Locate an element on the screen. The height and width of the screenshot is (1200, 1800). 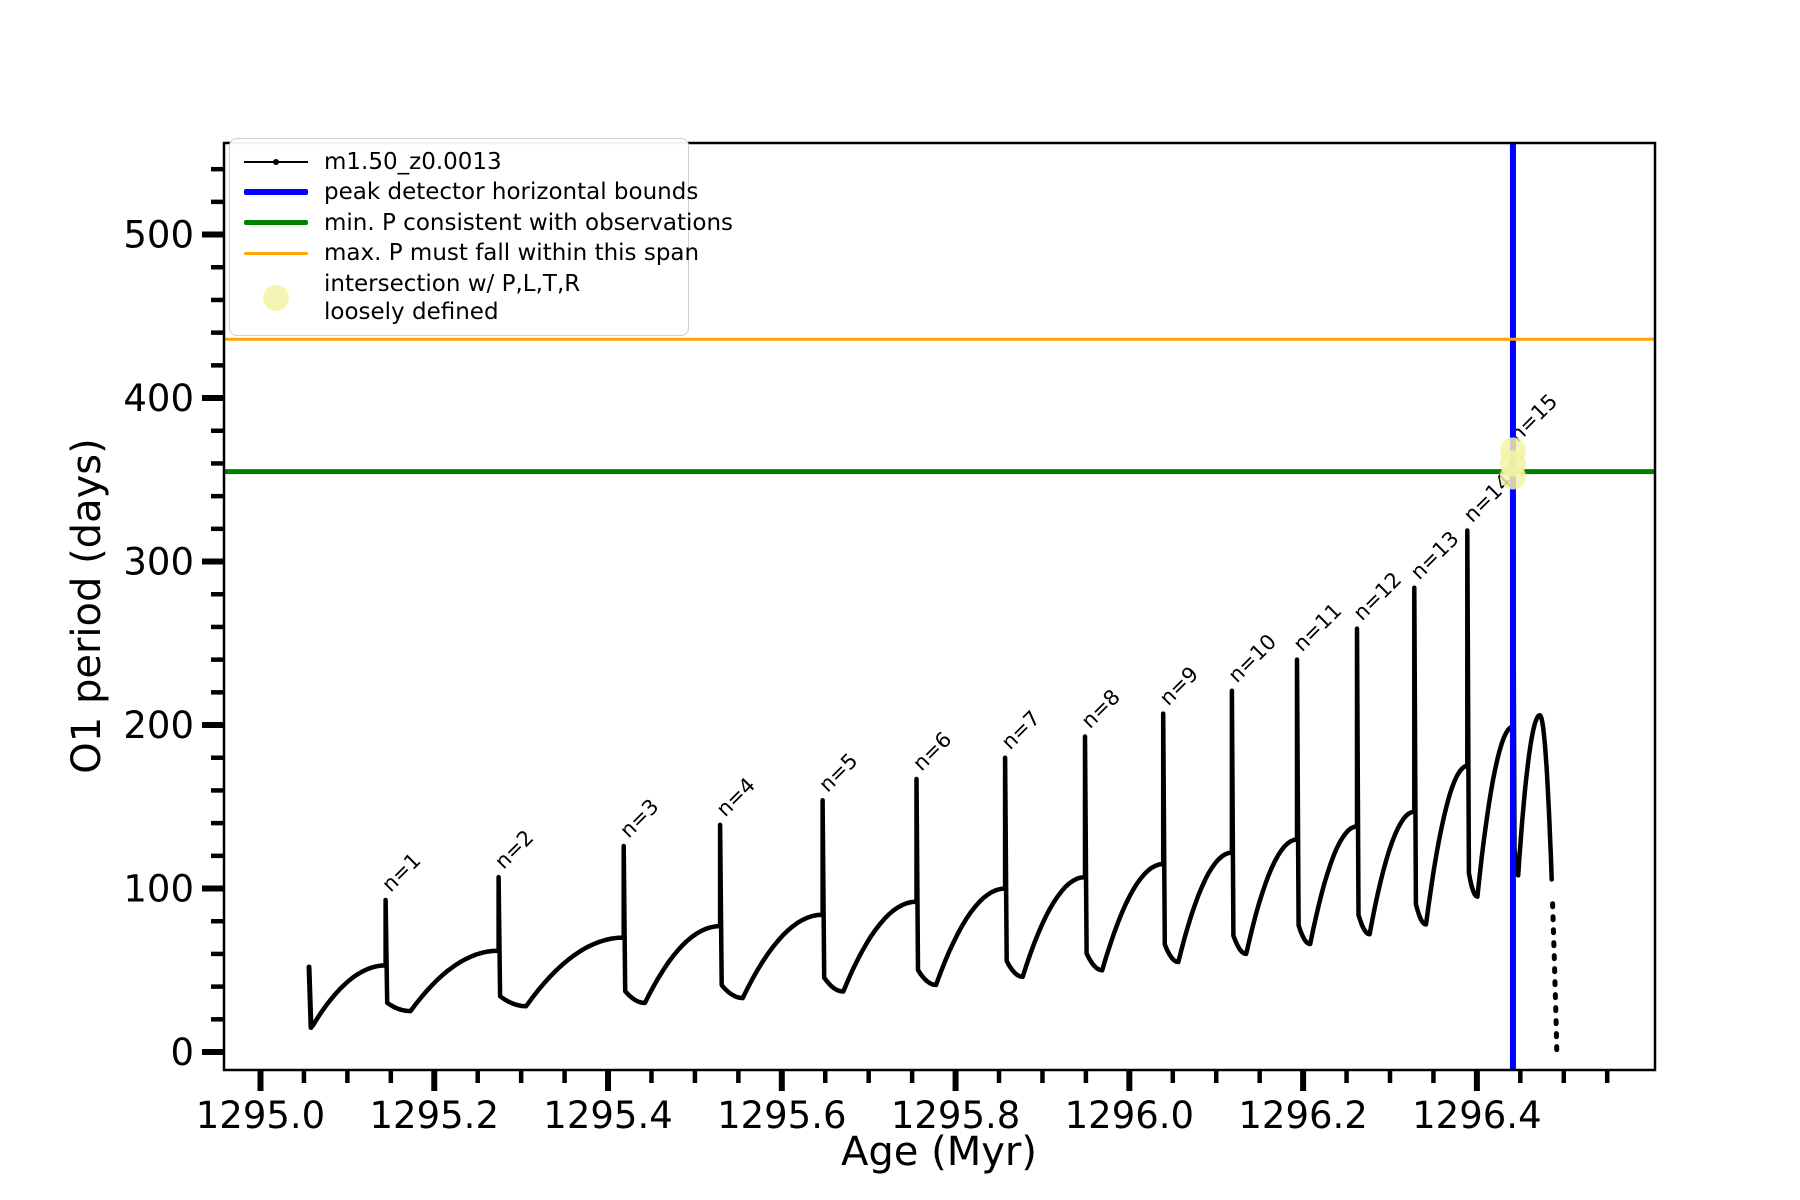
peak-label: n=6 is located at coordinates (932, 751).